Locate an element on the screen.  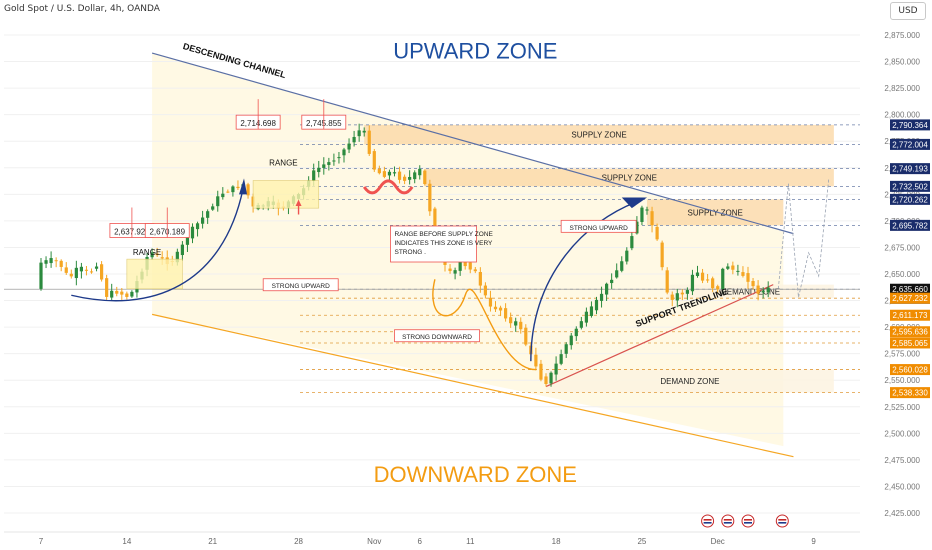
annotation-label: STRONG UPWARD is located at coordinates (301, 286).